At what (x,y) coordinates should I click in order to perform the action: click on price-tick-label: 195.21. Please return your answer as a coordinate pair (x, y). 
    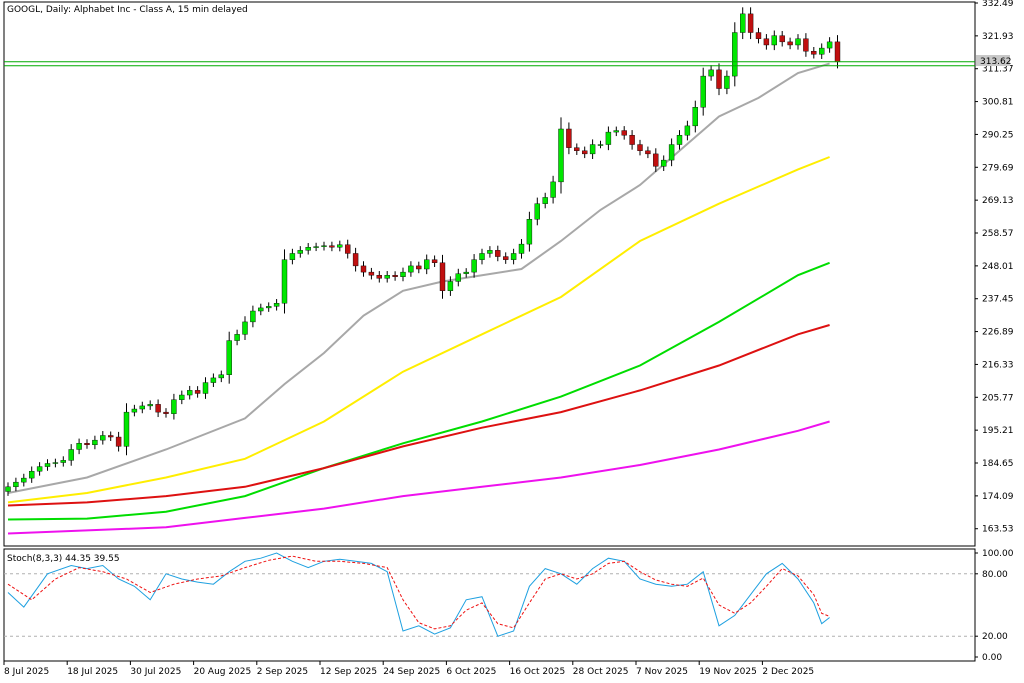
    Looking at the image, I should click on (998, 431).